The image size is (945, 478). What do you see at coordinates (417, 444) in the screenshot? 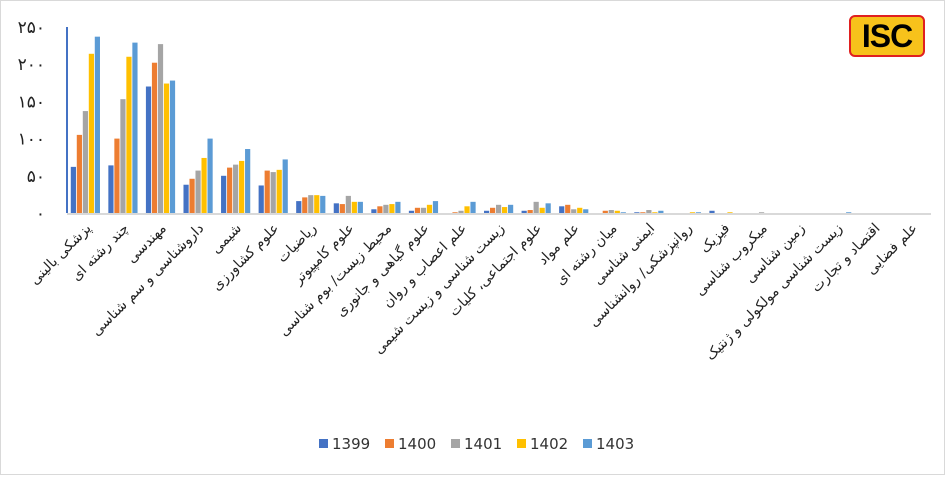
I see `legend-label: 1400` at bounding box center [417, 444].